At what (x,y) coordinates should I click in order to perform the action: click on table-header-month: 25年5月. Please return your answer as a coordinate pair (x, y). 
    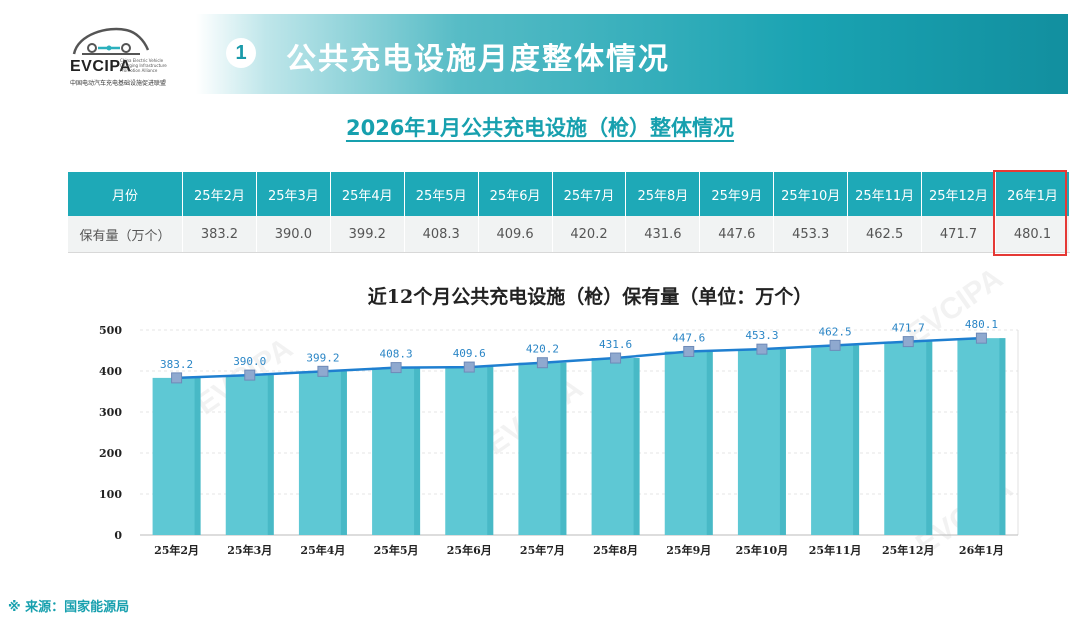
    Looking at the image, I should click on (441, 194).